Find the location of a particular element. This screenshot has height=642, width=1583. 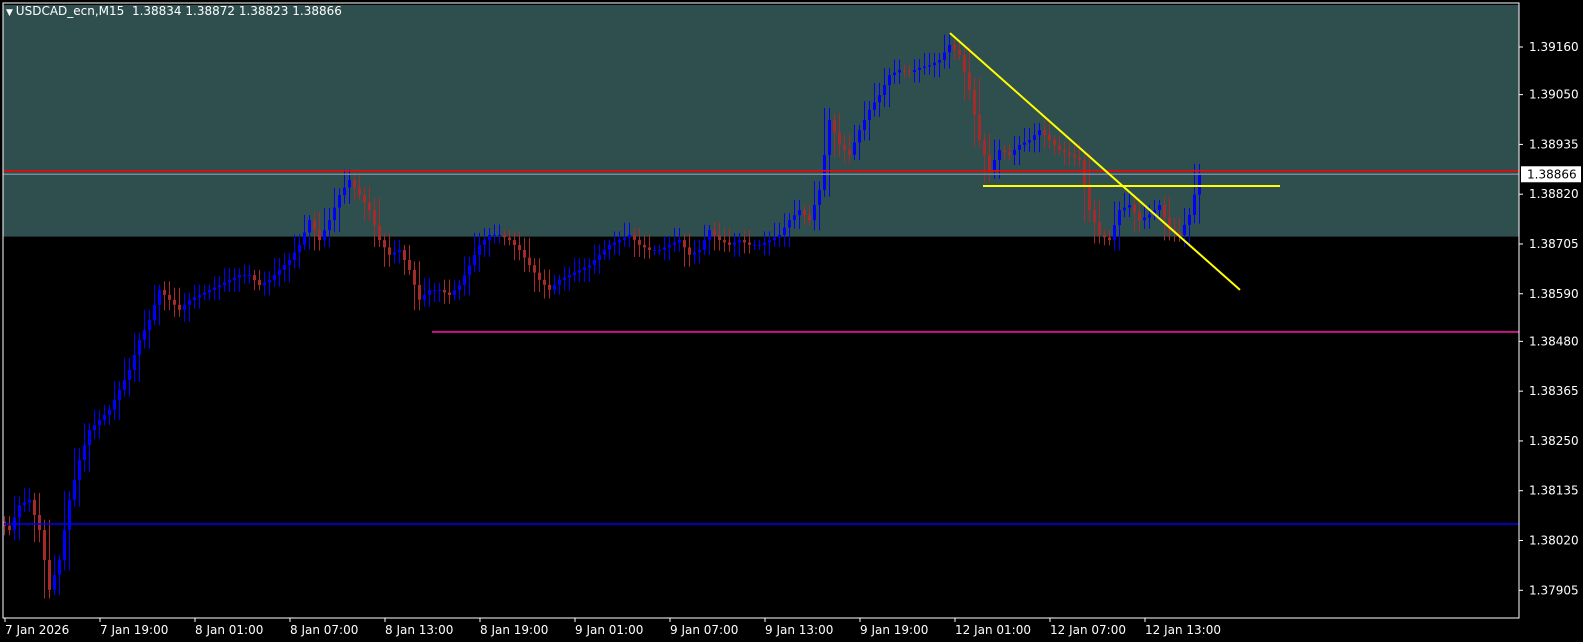

y-tick-label: 1.38820 is located at coordinates (1554, 194).